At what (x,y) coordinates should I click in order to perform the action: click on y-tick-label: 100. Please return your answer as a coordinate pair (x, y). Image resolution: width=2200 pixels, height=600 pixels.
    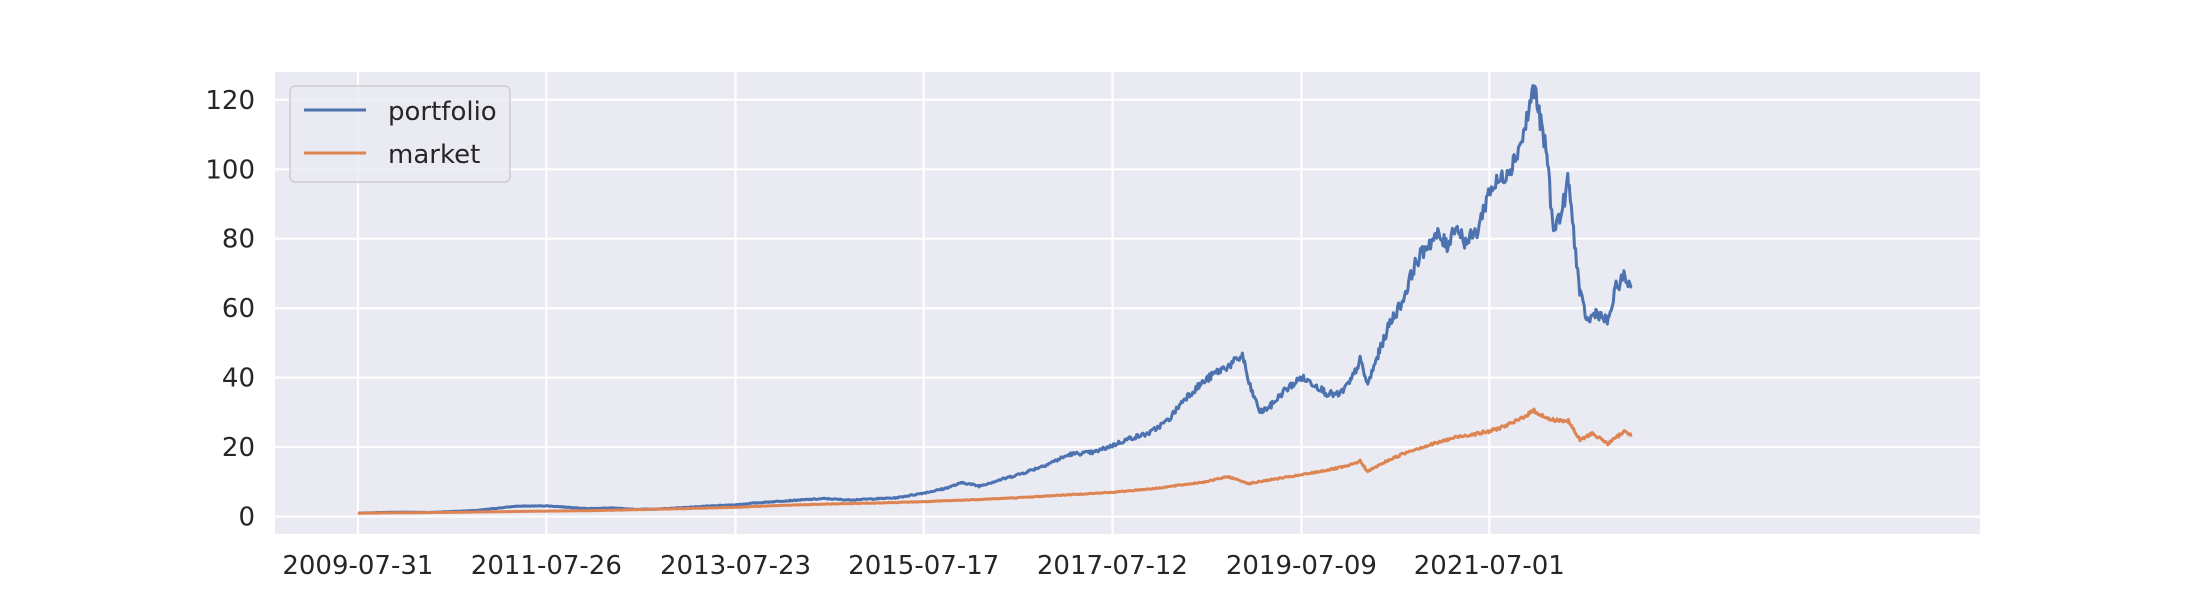
    Looking at the image, I should click on (230, 170).